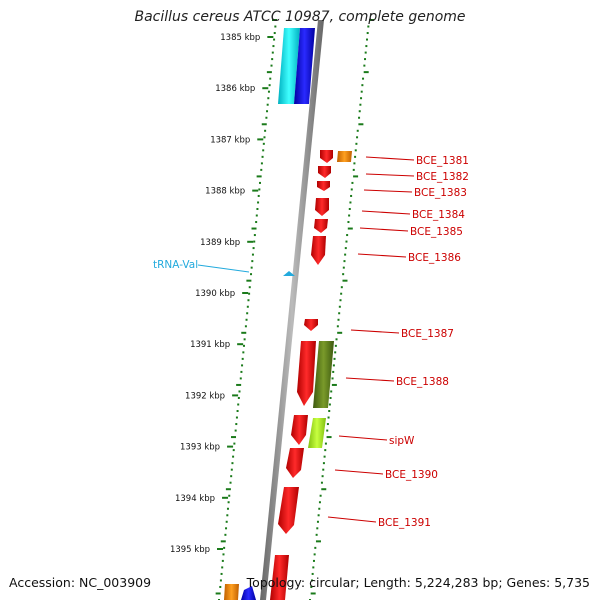  I want to click on gene-callout-label: BCE_1391, so click(404, 523).